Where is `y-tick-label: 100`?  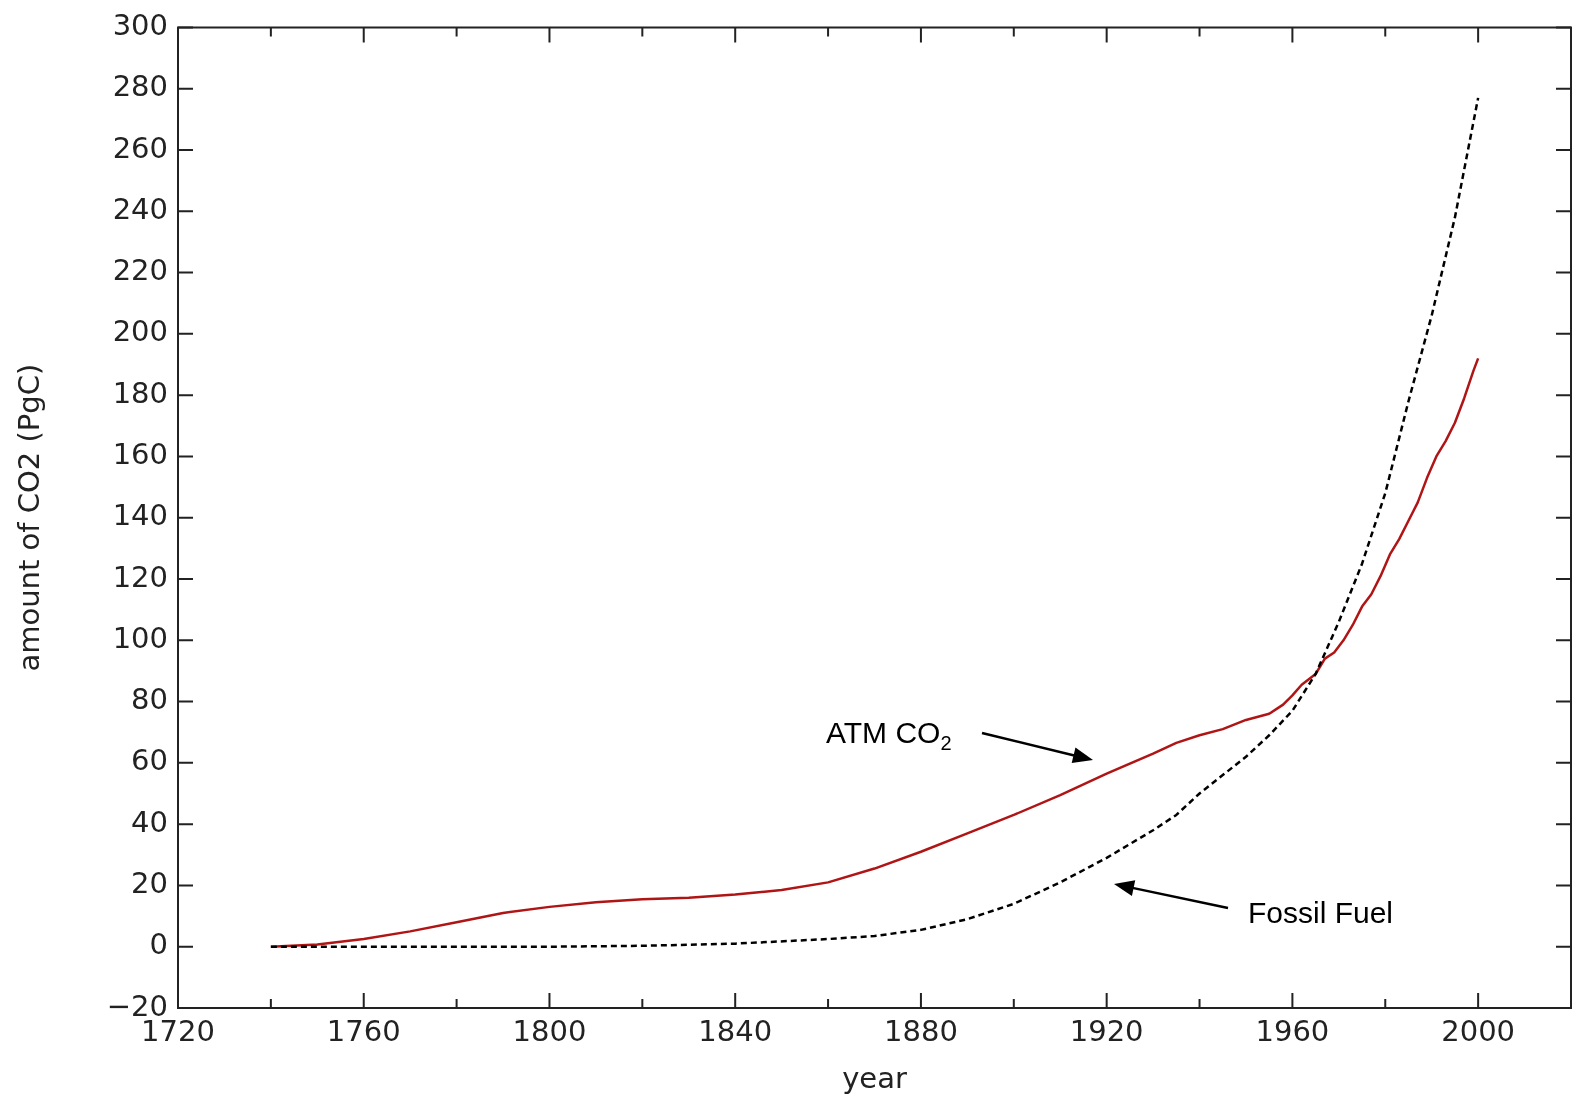
y-tick-label: 100 is located at coordinates (140, 637).